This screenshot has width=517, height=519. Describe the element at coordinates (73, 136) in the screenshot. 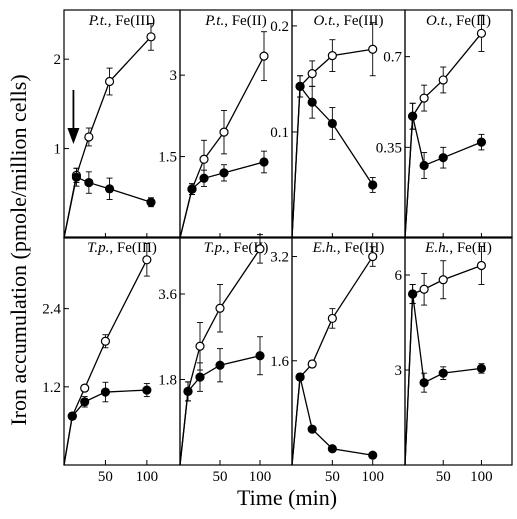

I see `annotation-arrow-head` at that location.